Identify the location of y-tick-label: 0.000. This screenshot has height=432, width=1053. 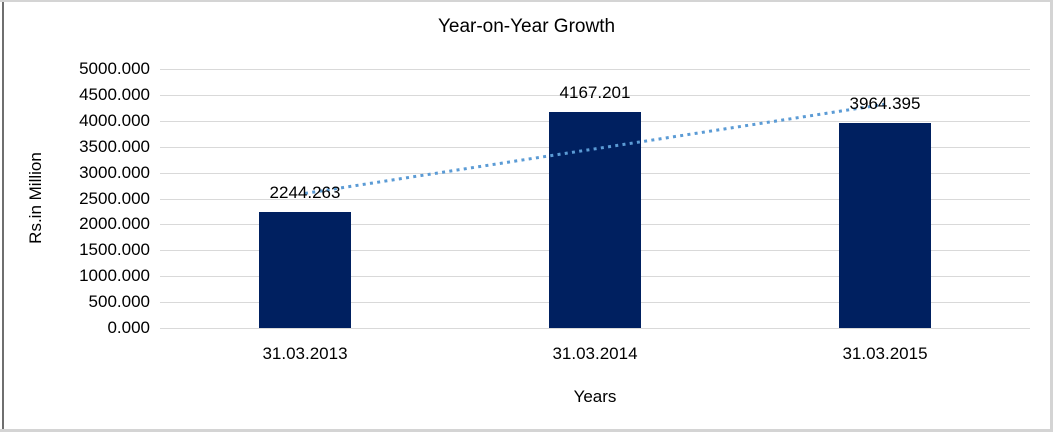
(128, 327).